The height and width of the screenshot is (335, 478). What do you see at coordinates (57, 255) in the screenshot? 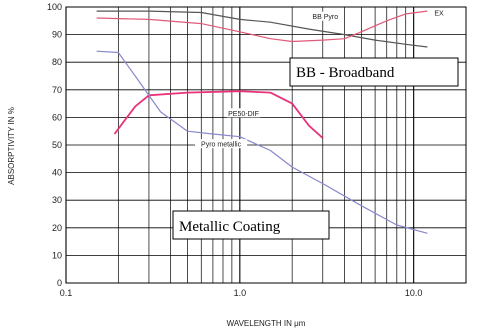
I see `y-tick-label: 10` at bounding box center [57, 255].